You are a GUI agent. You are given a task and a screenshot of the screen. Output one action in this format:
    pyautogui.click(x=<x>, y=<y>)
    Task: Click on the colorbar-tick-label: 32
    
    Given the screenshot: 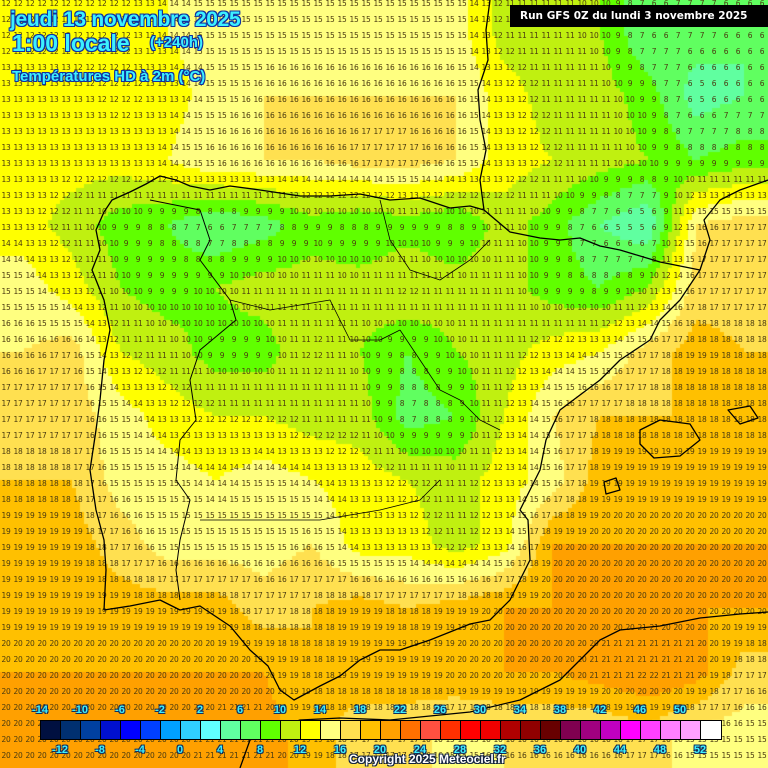 What is the action you would take?
    pyautogui.click(x=500, y=750)
    